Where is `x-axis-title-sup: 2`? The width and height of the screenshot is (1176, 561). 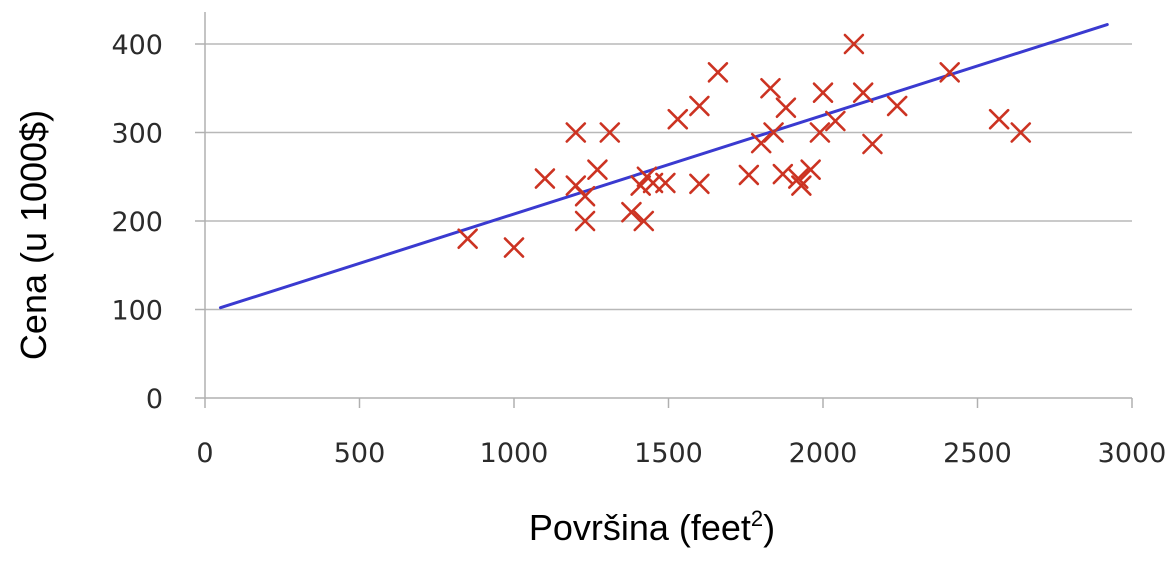 x-axis-title-sup: 2 is located at coordinates (757, 518).